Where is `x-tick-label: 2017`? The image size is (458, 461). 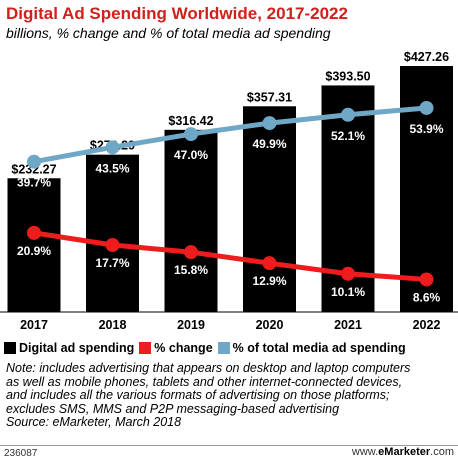 x-tick-label: 2017 is located at coordinates (34, 325).